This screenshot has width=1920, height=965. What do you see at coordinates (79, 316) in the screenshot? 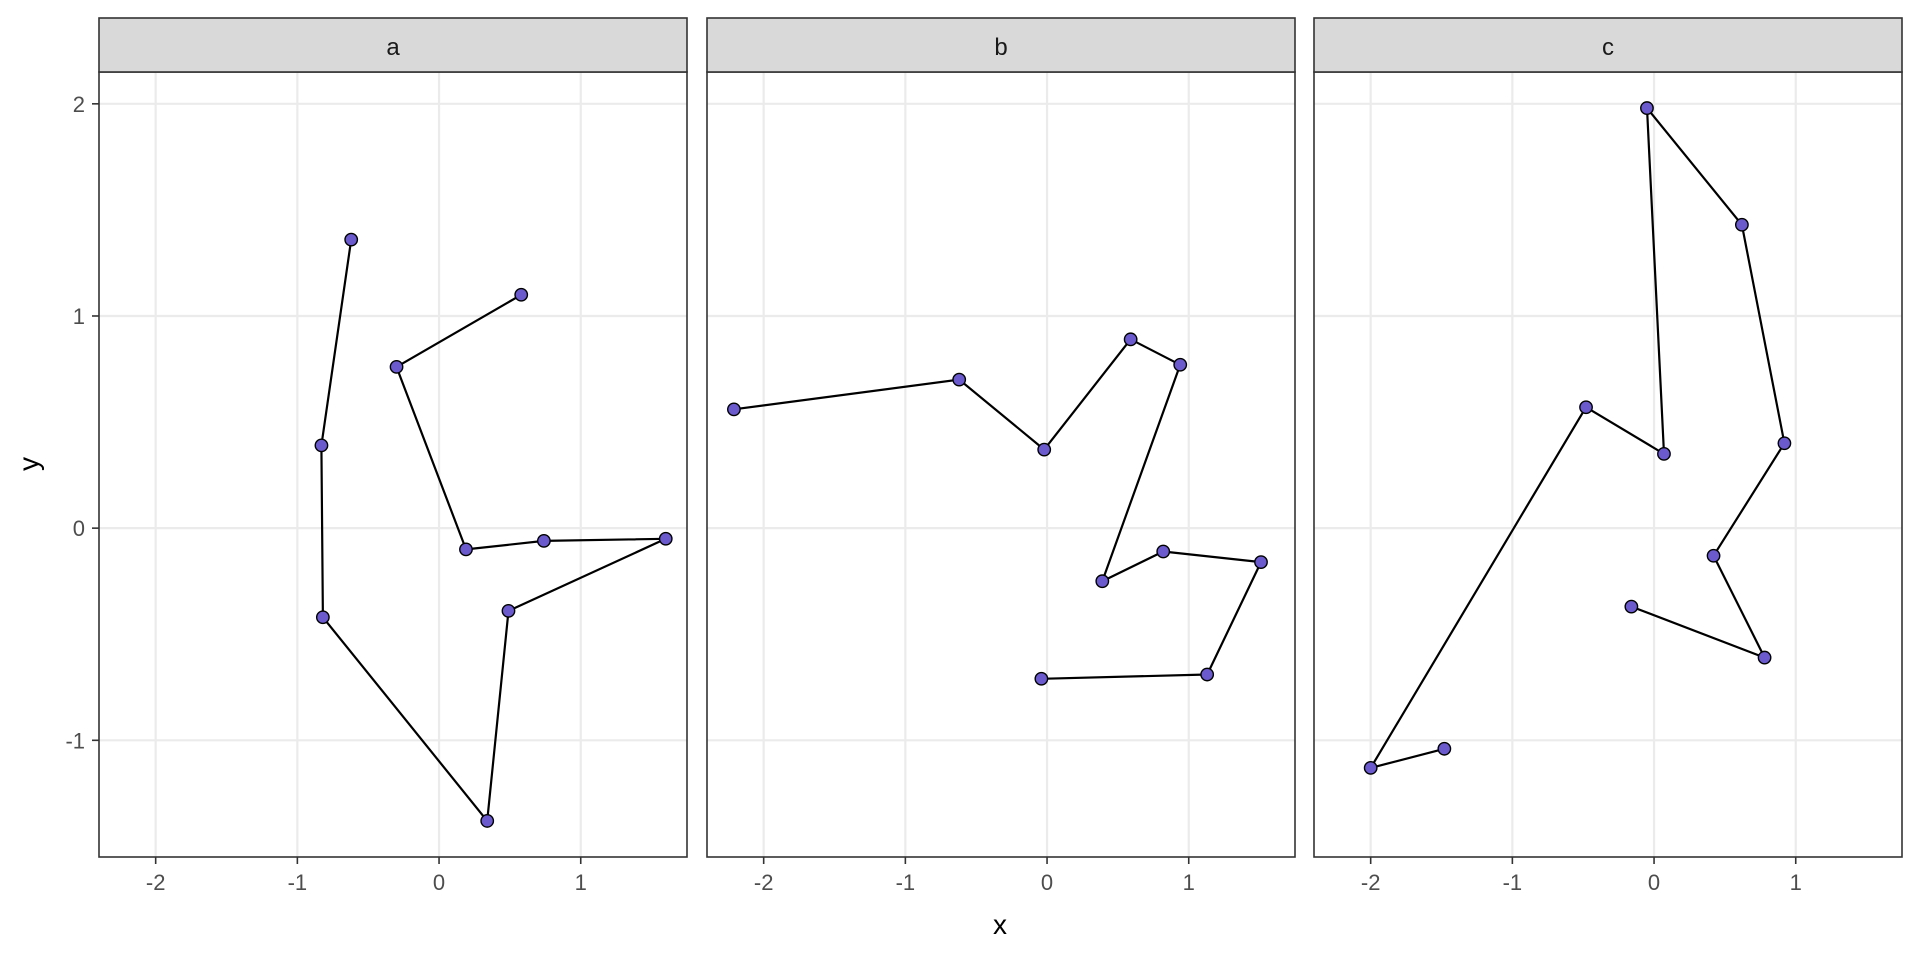
I see `y-tick-label: 1` at bounding box center [79, 316].